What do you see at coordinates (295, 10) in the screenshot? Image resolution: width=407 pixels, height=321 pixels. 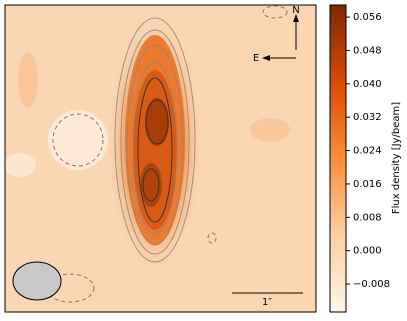 I see `north-label: N` at bounding box center [295, 10].